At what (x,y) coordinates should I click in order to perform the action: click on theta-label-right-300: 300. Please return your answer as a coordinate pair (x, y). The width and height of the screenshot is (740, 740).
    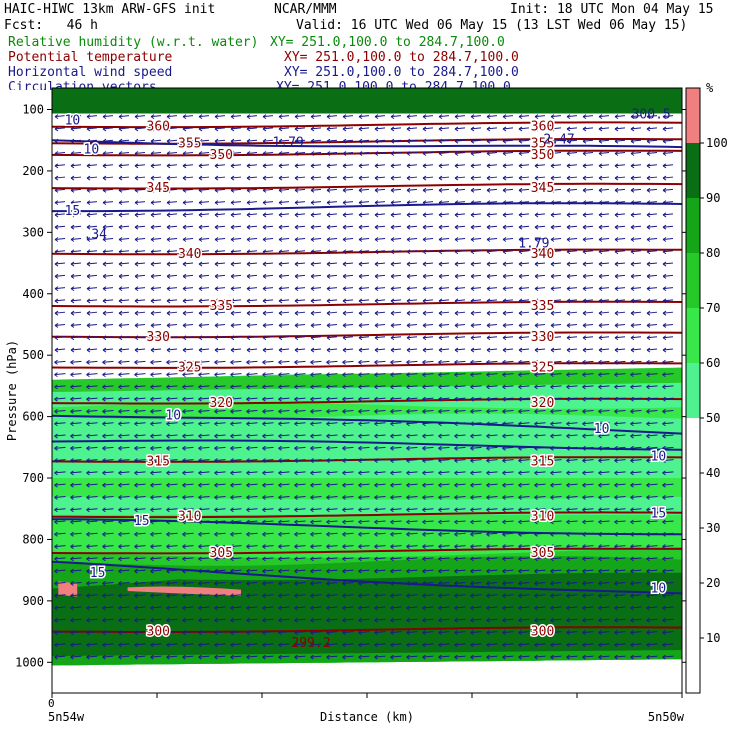
    Looking at the image, I should click on (542, 632).